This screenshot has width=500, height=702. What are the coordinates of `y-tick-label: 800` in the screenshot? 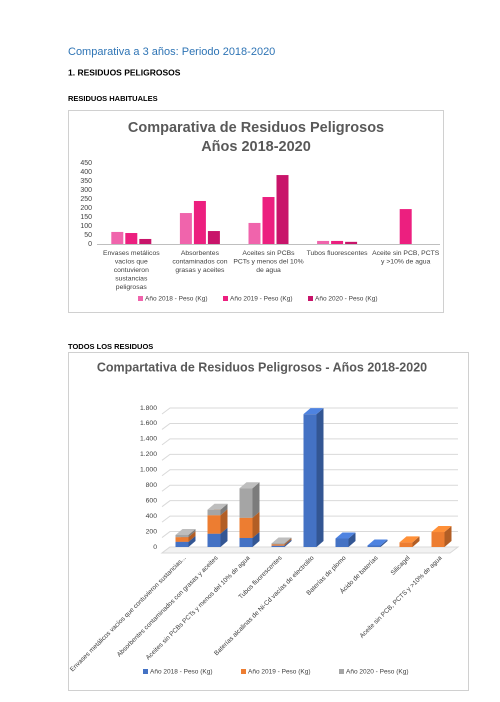 It's located at (152, 485).